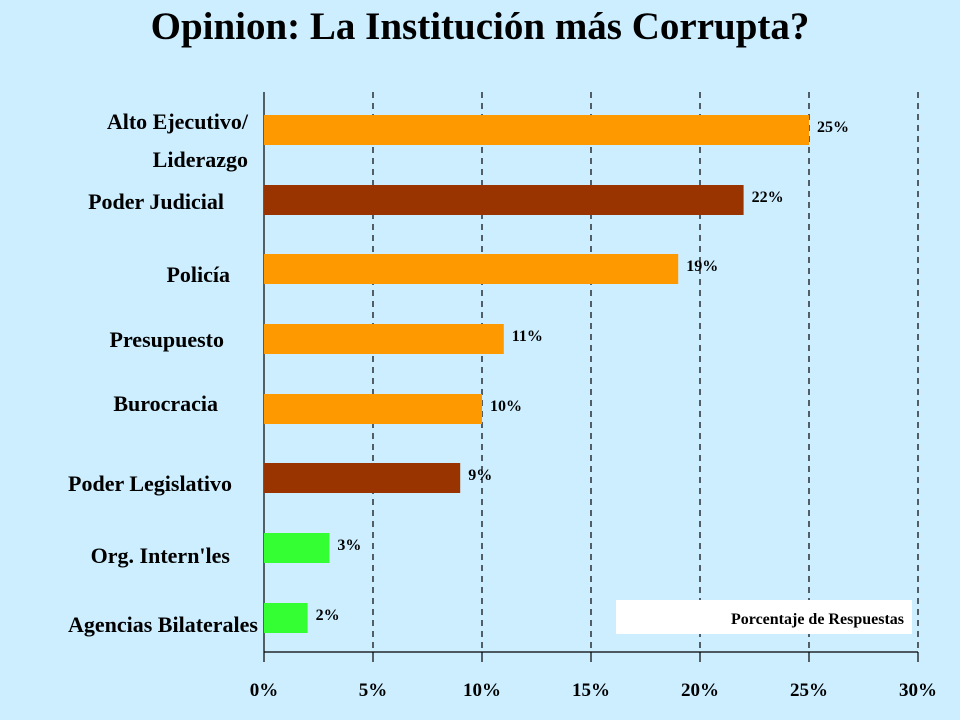 This screenshot has height=720, width=960. What do you see at coordinates (161, 555) in the screenshot?
I see `category-label: Org. Intern'les` at bounding box center [161, 555].